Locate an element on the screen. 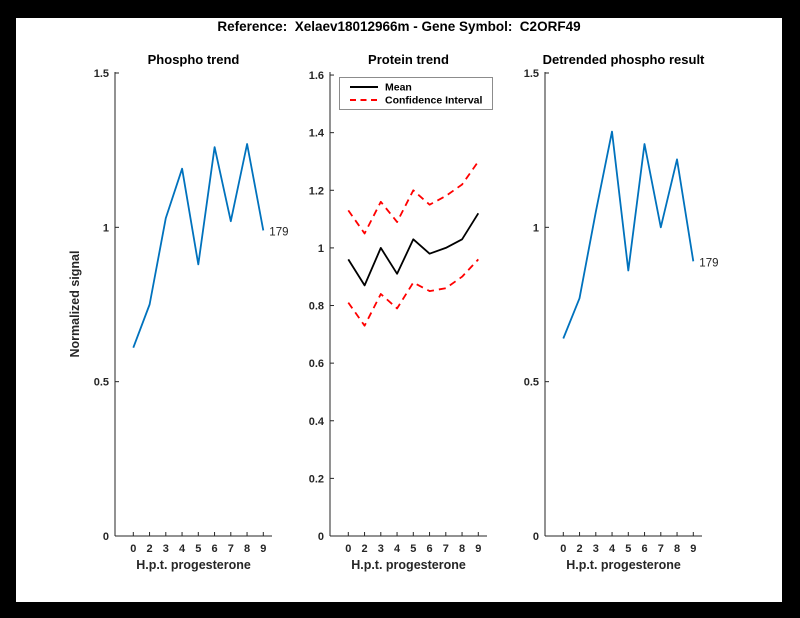  y-tick-label: 1.4 is located at coordinates (317, 134).